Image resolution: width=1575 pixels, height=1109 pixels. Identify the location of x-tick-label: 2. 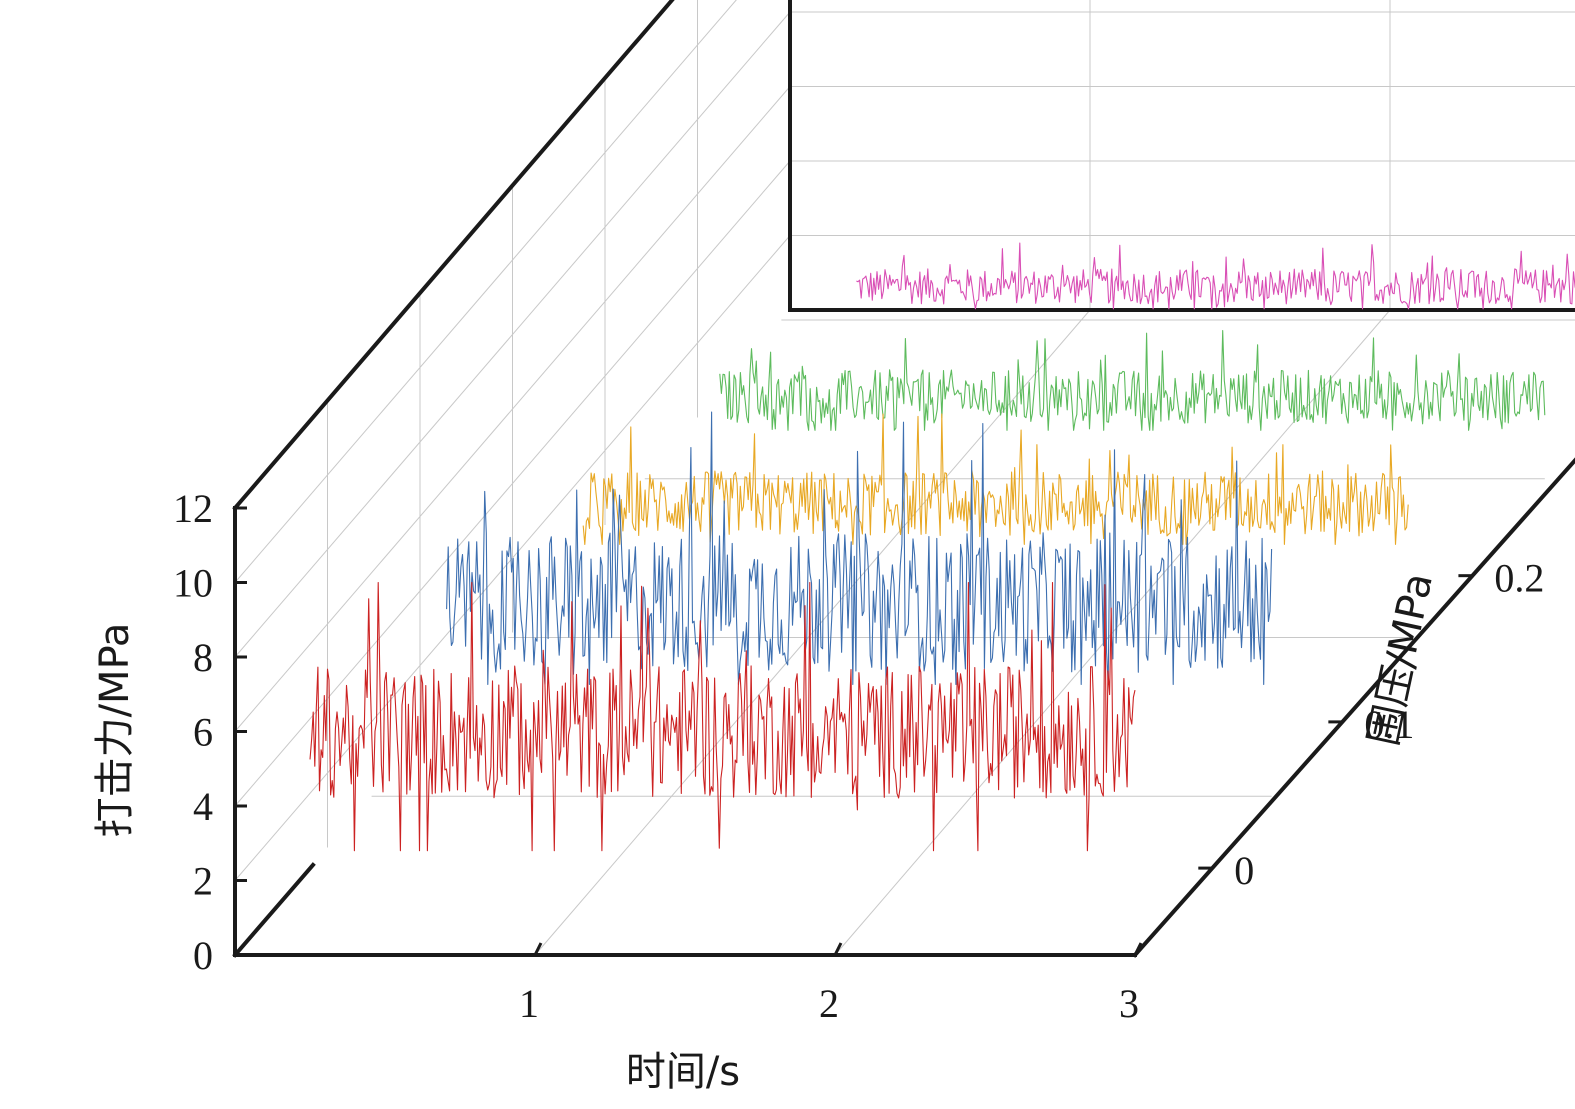
(829, 1003).